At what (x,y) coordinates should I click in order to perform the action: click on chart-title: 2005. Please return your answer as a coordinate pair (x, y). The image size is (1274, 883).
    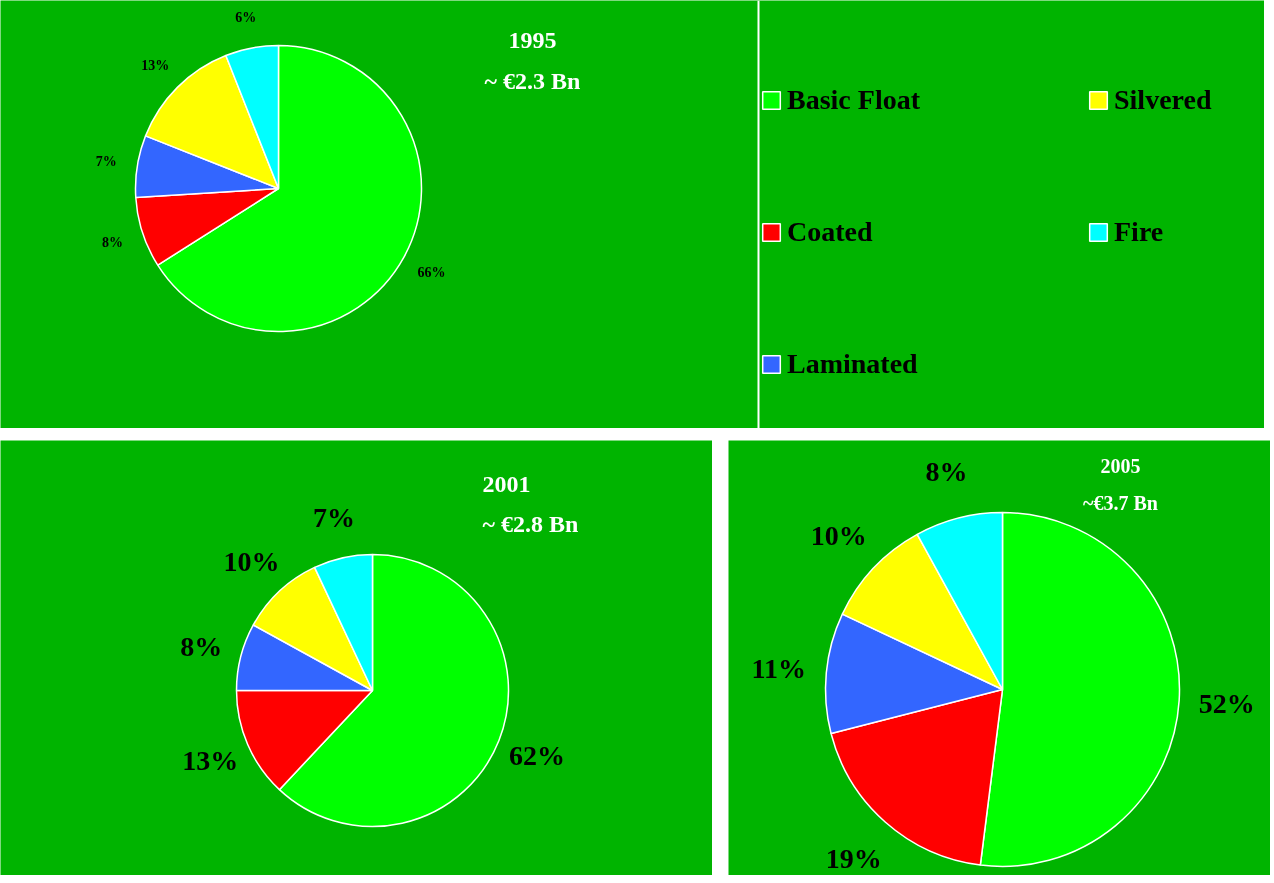
    Looking at the image, I should click on (1120, 465).